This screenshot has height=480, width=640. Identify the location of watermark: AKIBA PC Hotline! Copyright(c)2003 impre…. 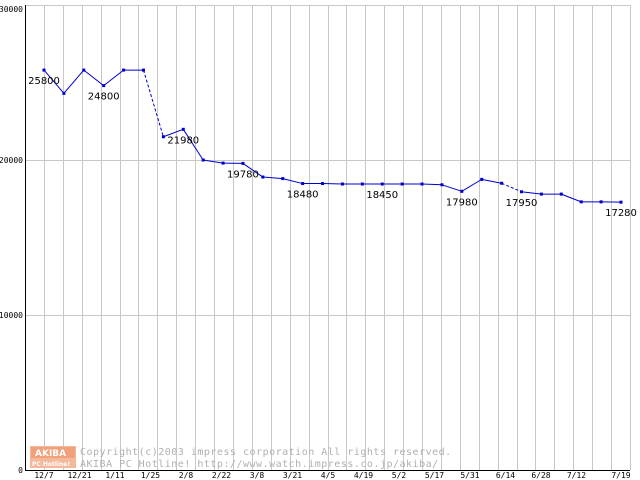
(241, 458).